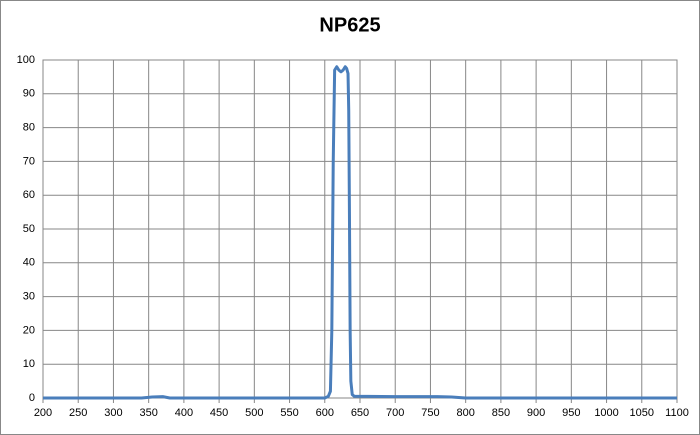  I want to click on x-tick-label: 400, so click(184, 413).